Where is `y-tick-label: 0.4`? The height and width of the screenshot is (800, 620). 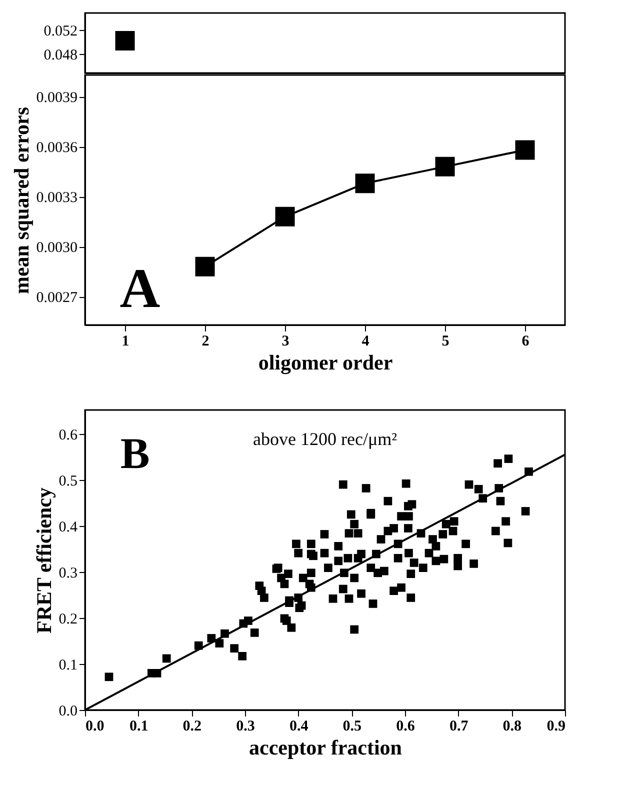
y-tick-label: 0.4 is located at coordinates (68, 527).